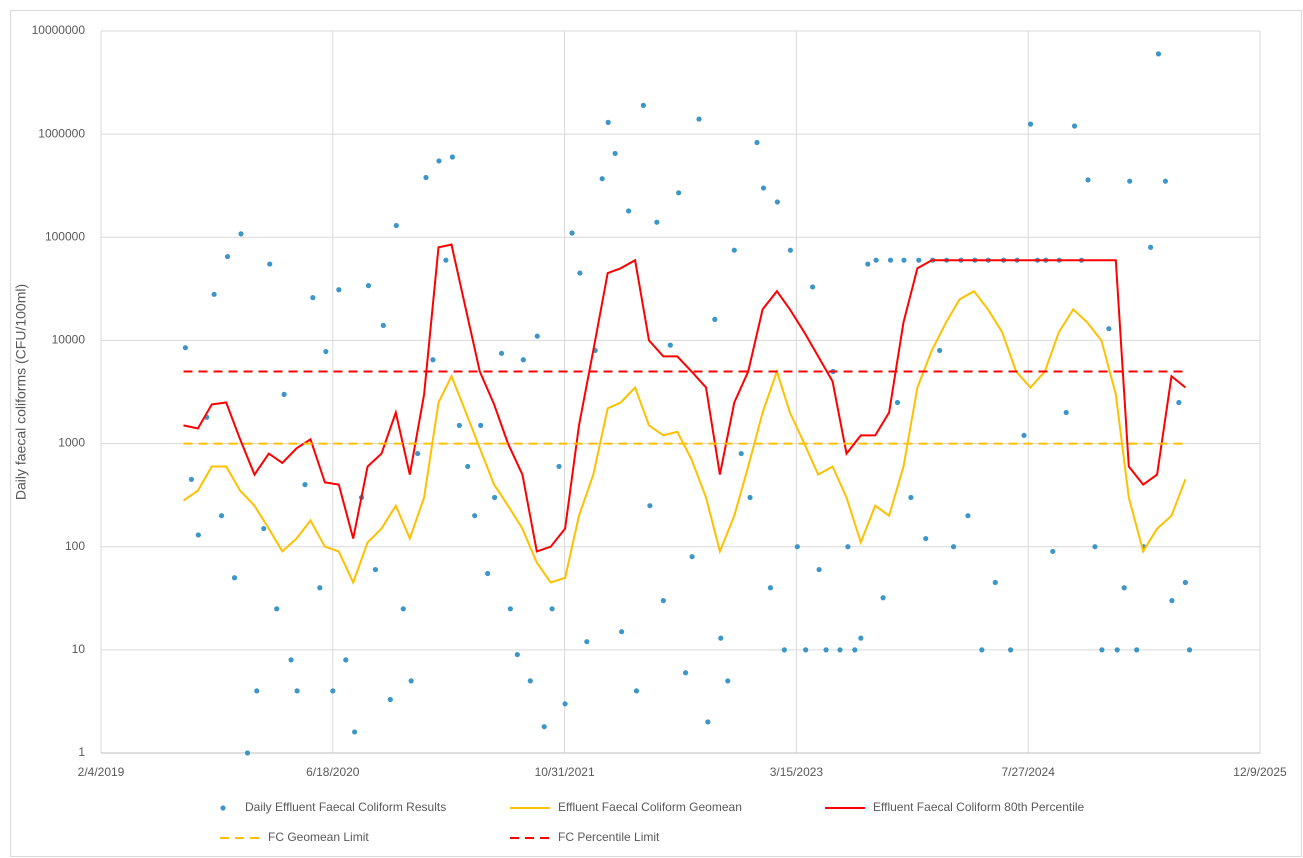 This screenshot has width=1303, height=858. What do you see at coordinates (609, 837) in the screenshot?
I see `legend-label: FC Percentile Limit` at bounding box center [609, 837].